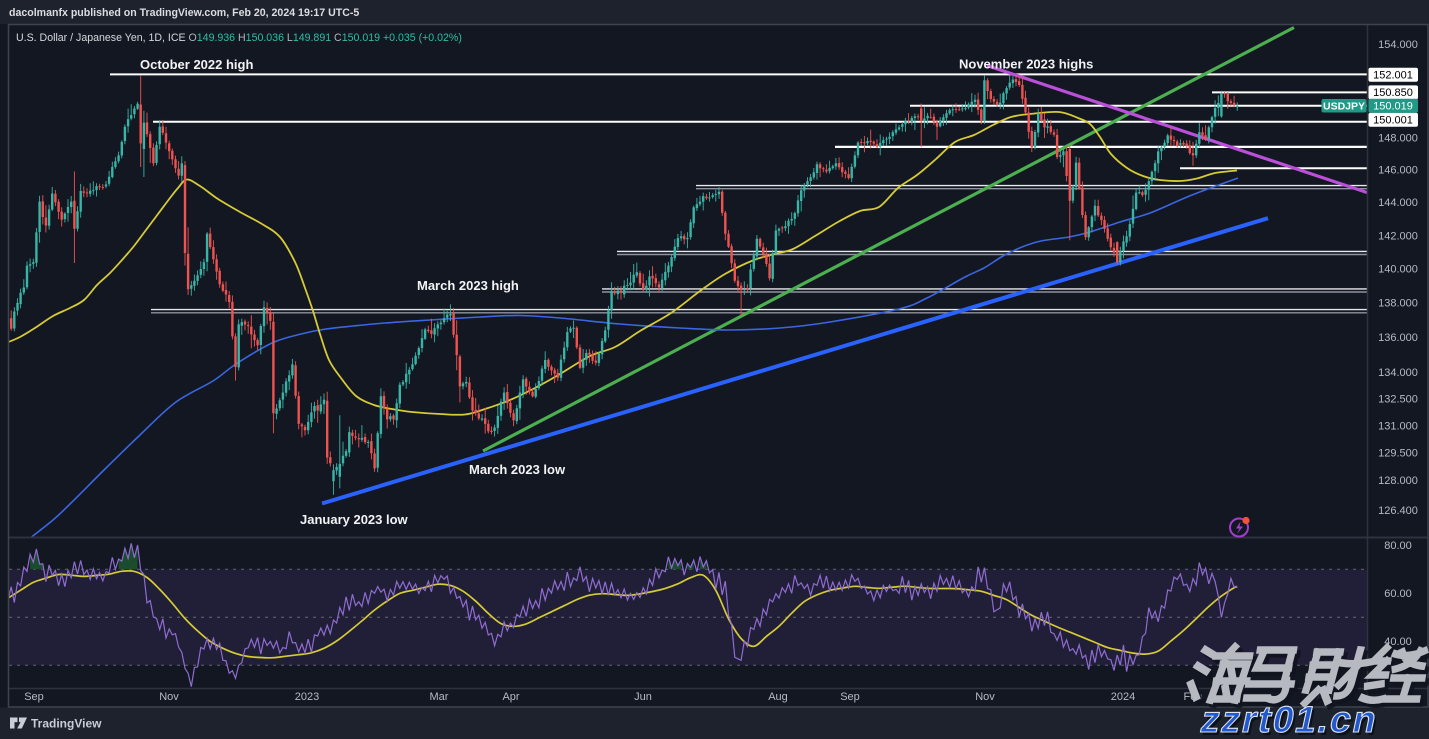  Describe the element at coordinates (1398, 400) in the screenshot. I see `svg-text: 132.500` at that location.